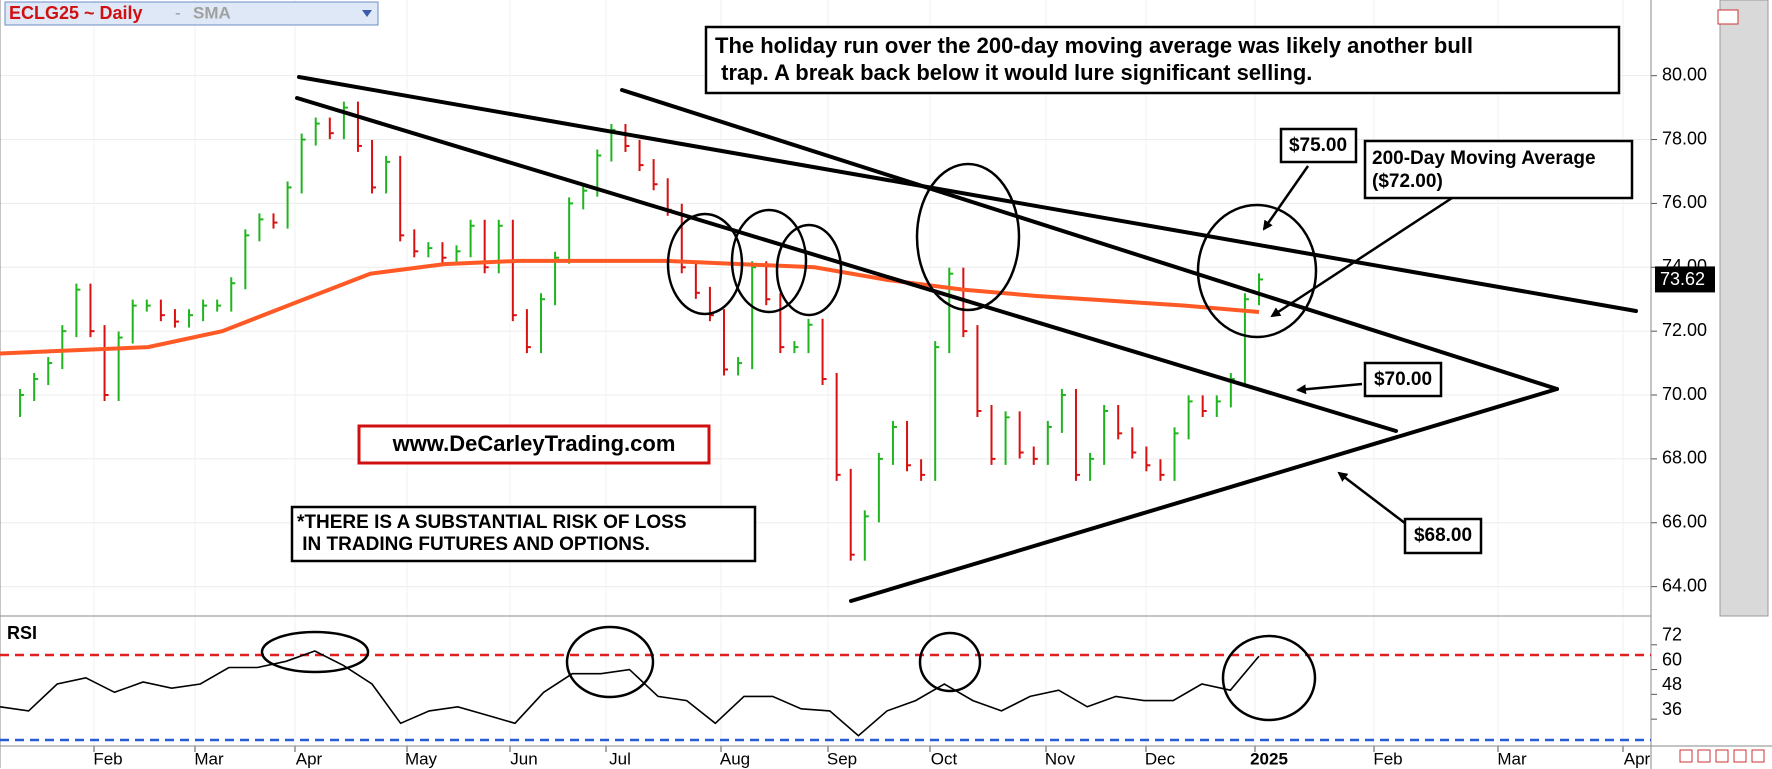  I want to click on y-tick-label: 80.00, so click(1684, 74).